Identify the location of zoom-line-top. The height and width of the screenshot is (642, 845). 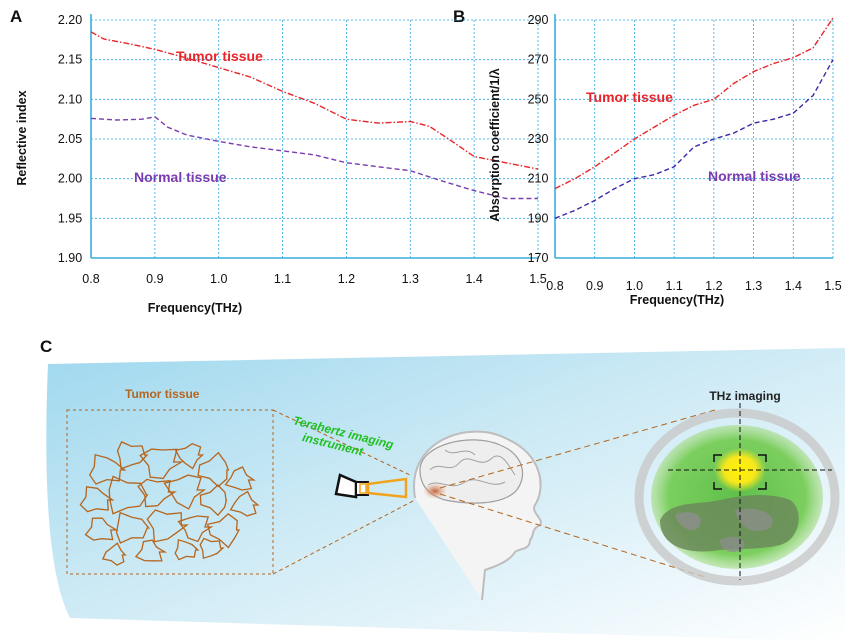
(341, 442).